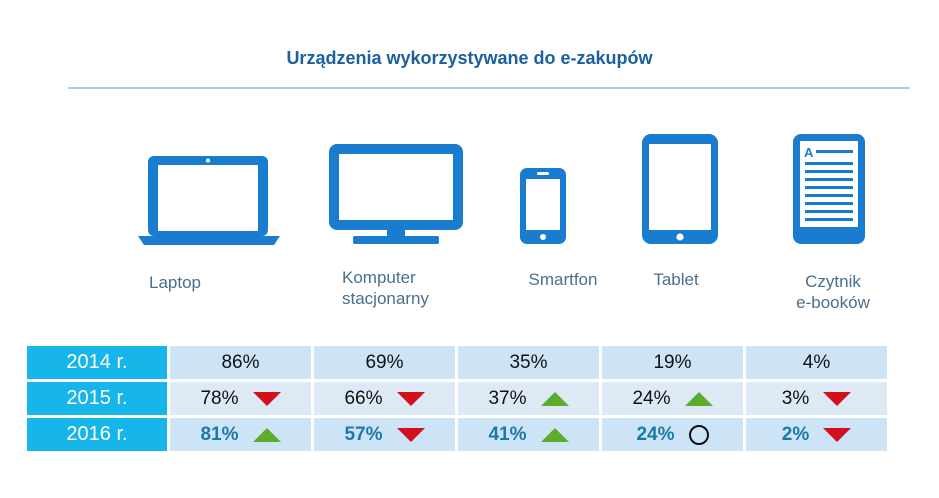 The width and height of the screenshot is (939, 498). Describe the element at coordinates (385, 298) in the screenshot. I see `device-label-line: stacjonarny` at that location.